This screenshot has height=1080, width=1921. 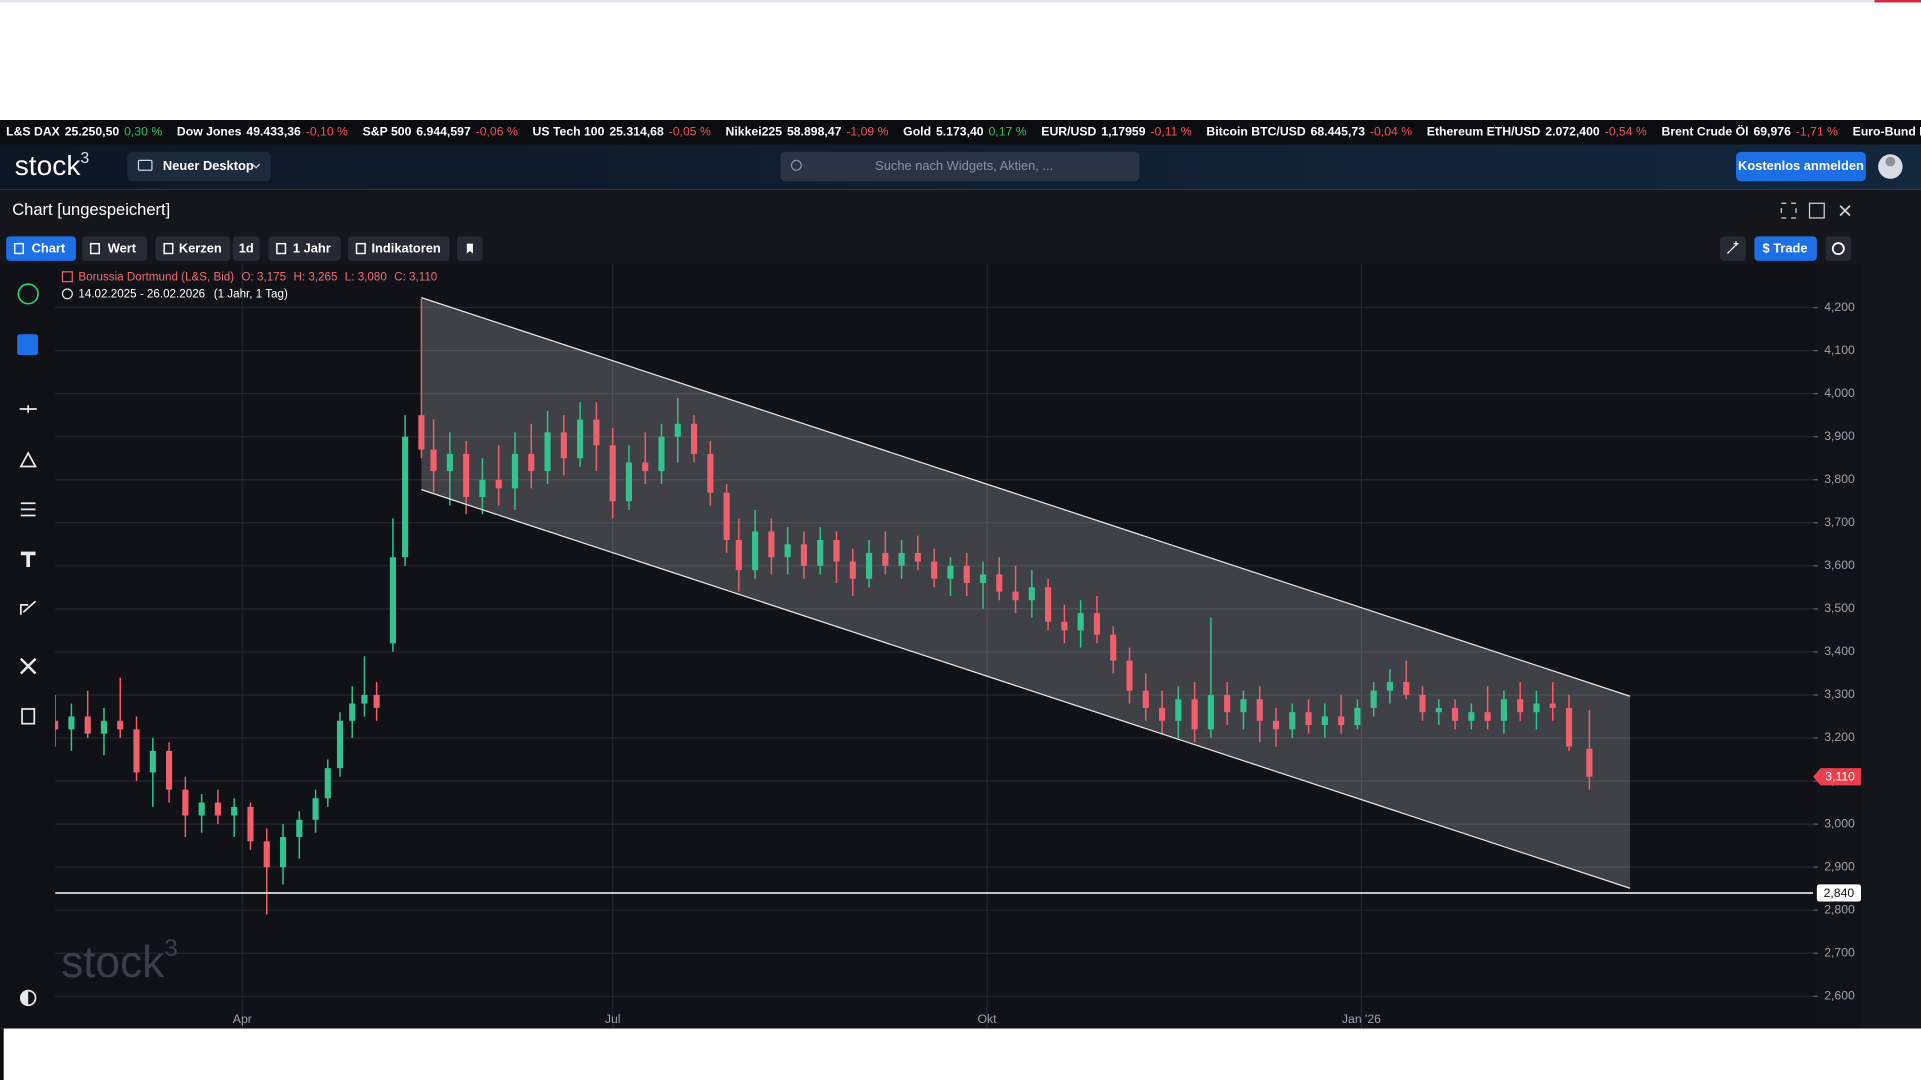 What do you see at coordinates (312, 248) in the screenshot?
I see `toolbar-button-label: 1 Jahr` at bounding box center [312, 248].